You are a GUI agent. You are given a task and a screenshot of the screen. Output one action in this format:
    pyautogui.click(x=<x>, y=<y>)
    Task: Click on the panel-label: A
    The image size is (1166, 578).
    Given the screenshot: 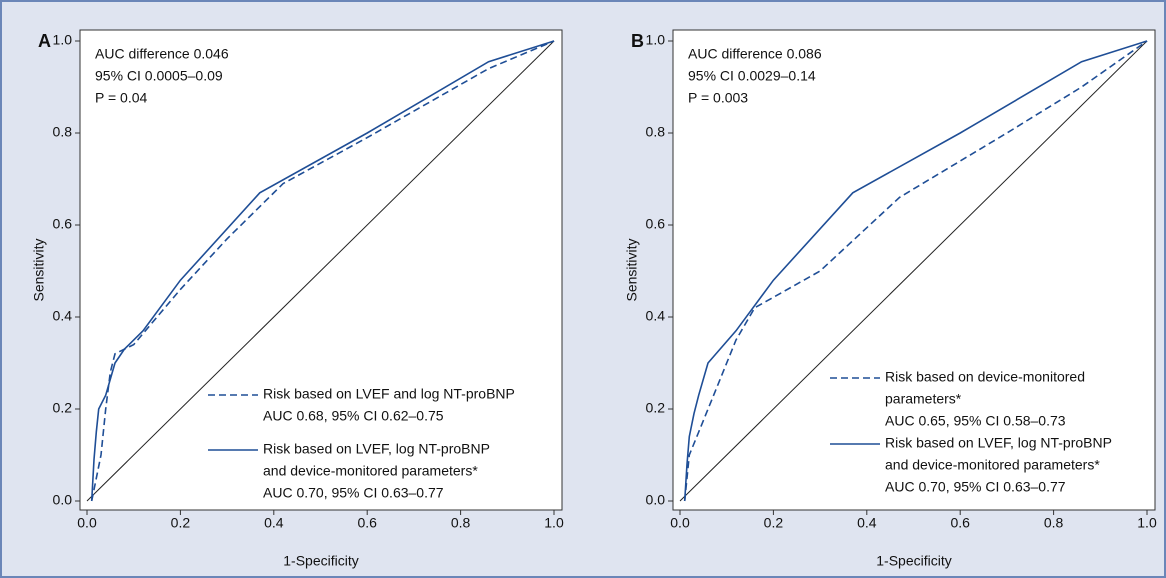 What is the action you would take?
    pyautogui.click(x=44, y=41)
    